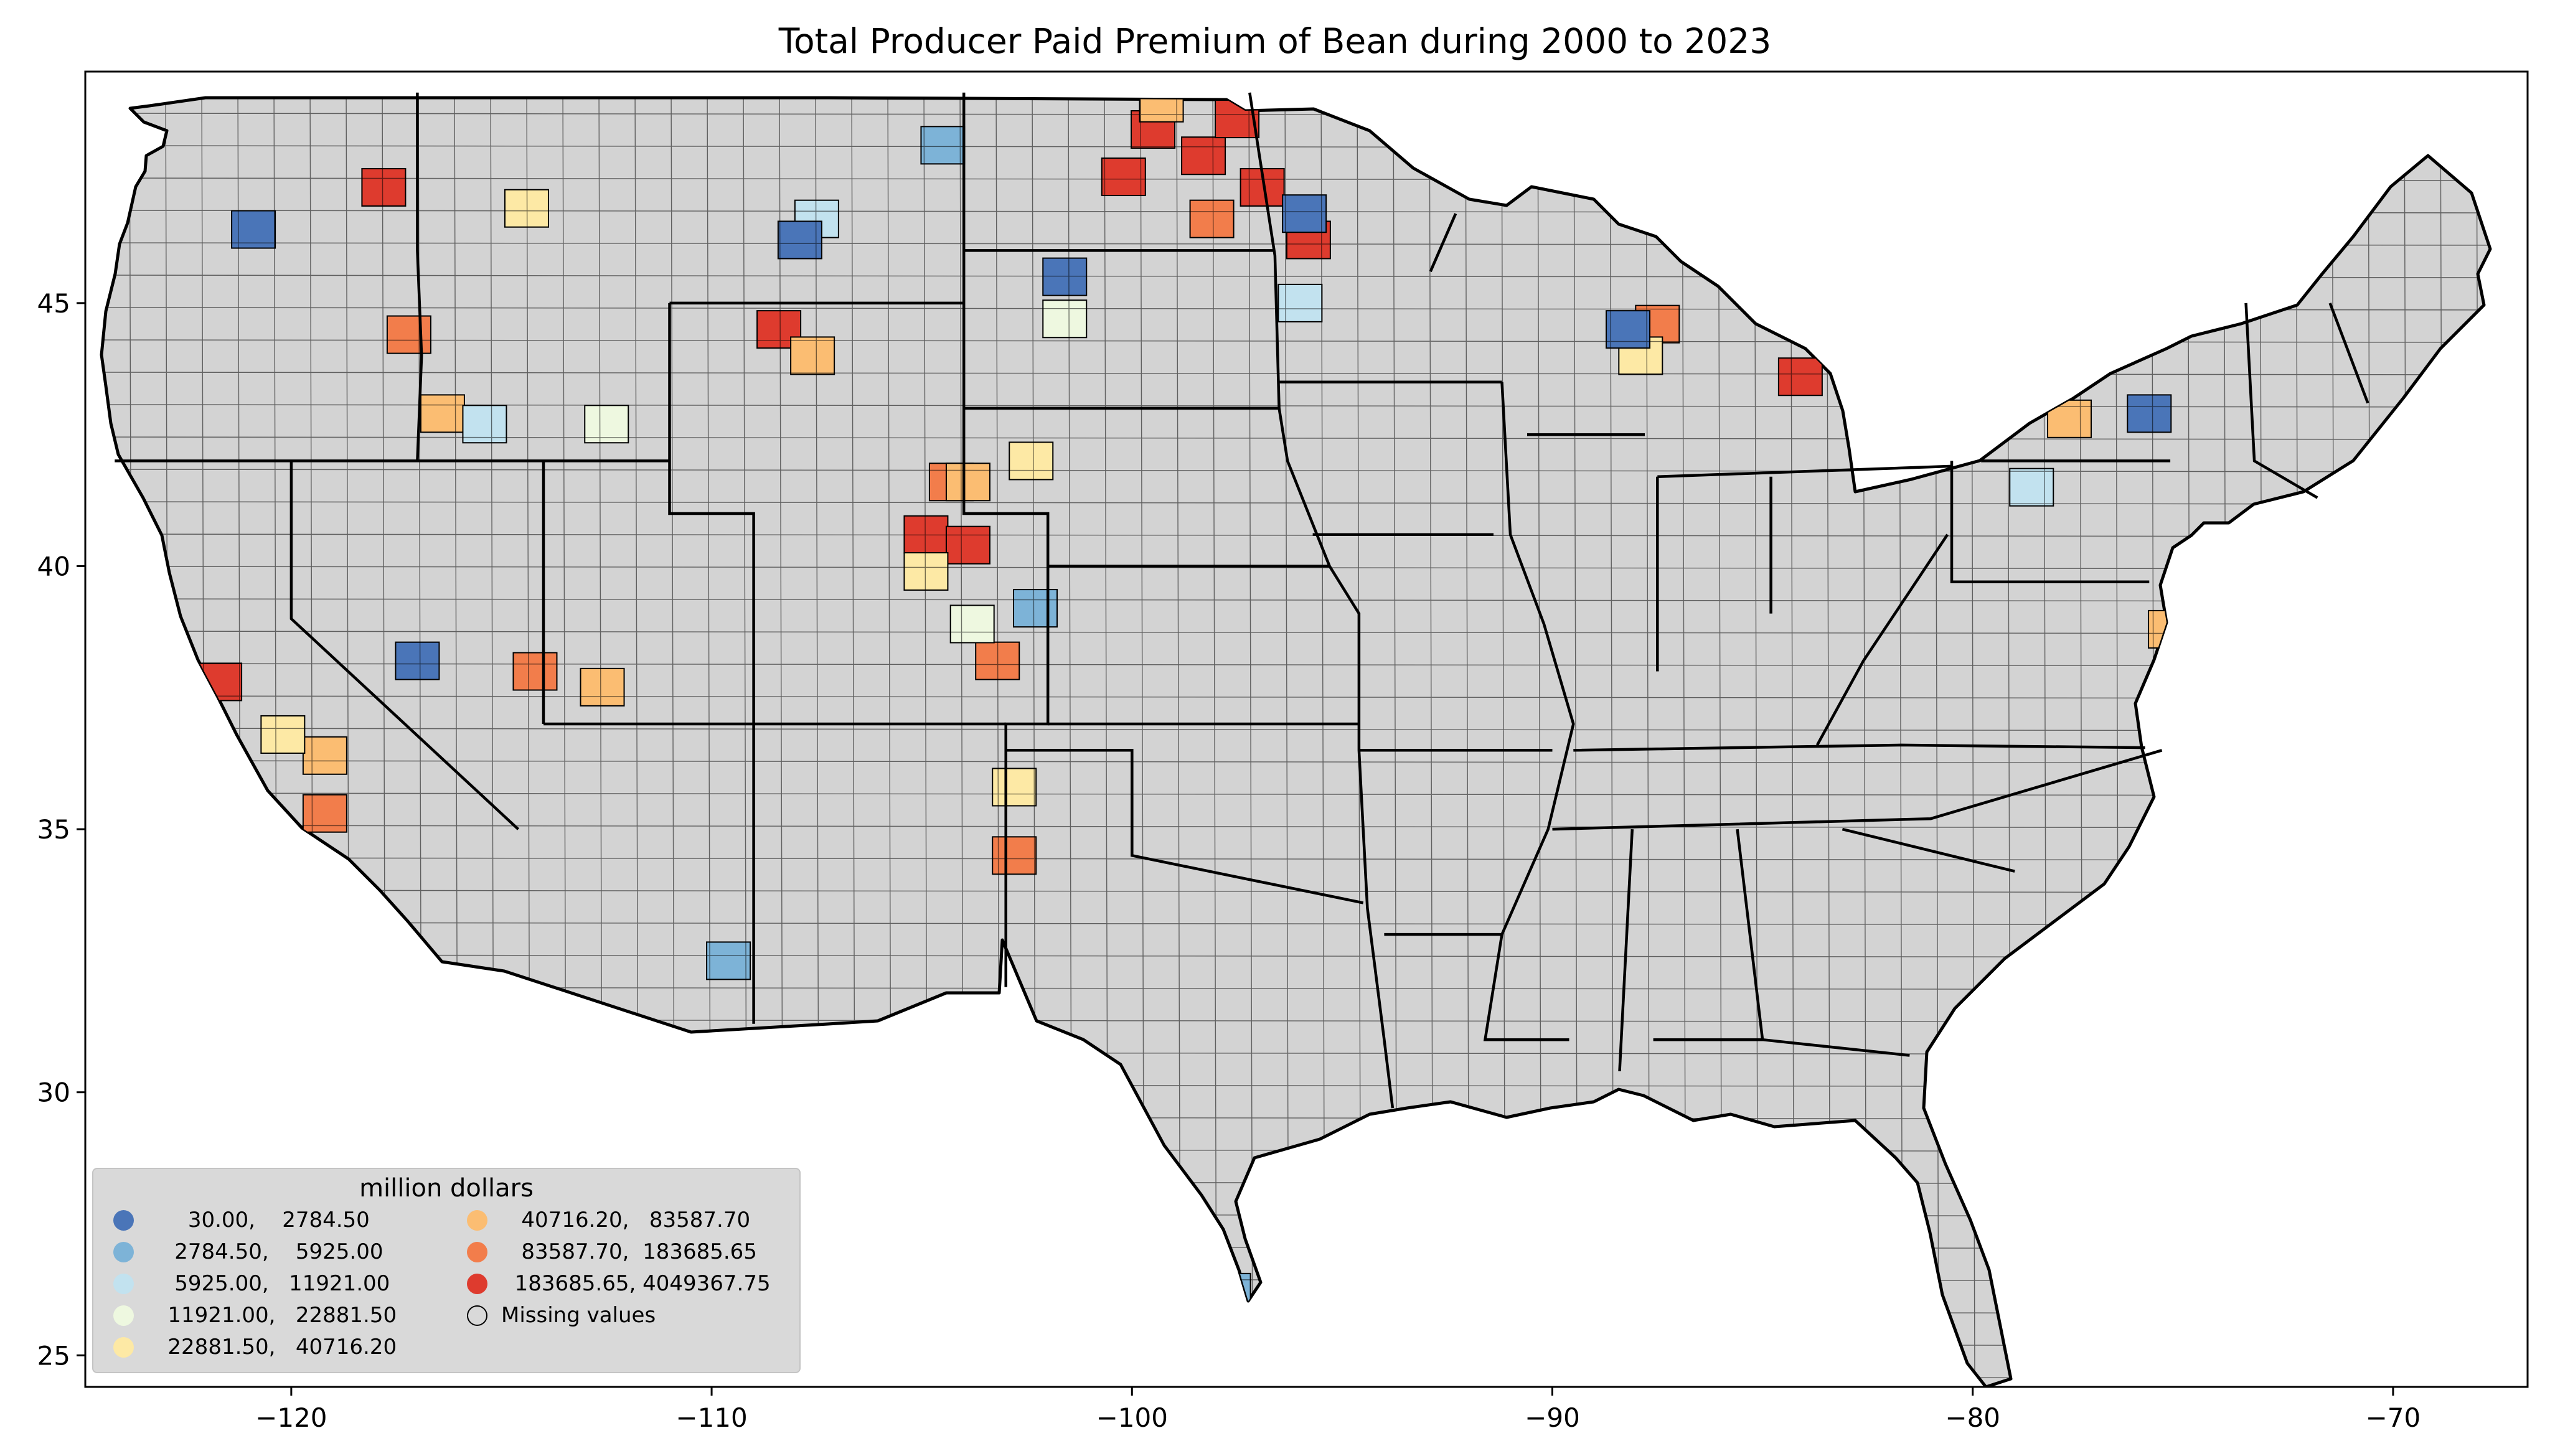 The image size is (2550, 1456). Describe the element at coordinates (53, 1093) in the screenshot. I see `y-tick-label: 30` at that location.